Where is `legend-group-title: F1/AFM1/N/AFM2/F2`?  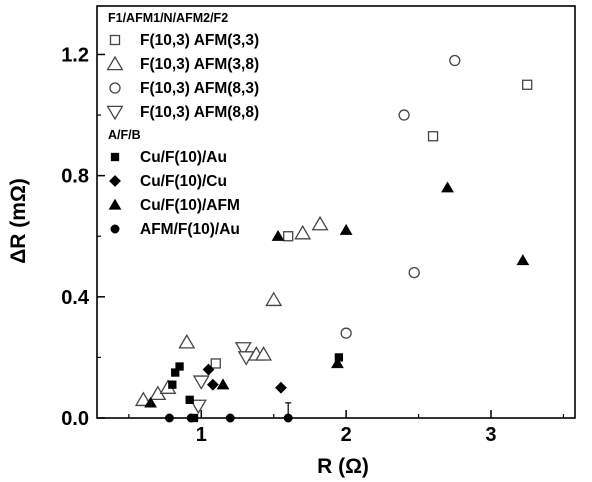 legend-group-title: F1/AFM1/N/AFM2/F2 is located at coordinates (168, 18).